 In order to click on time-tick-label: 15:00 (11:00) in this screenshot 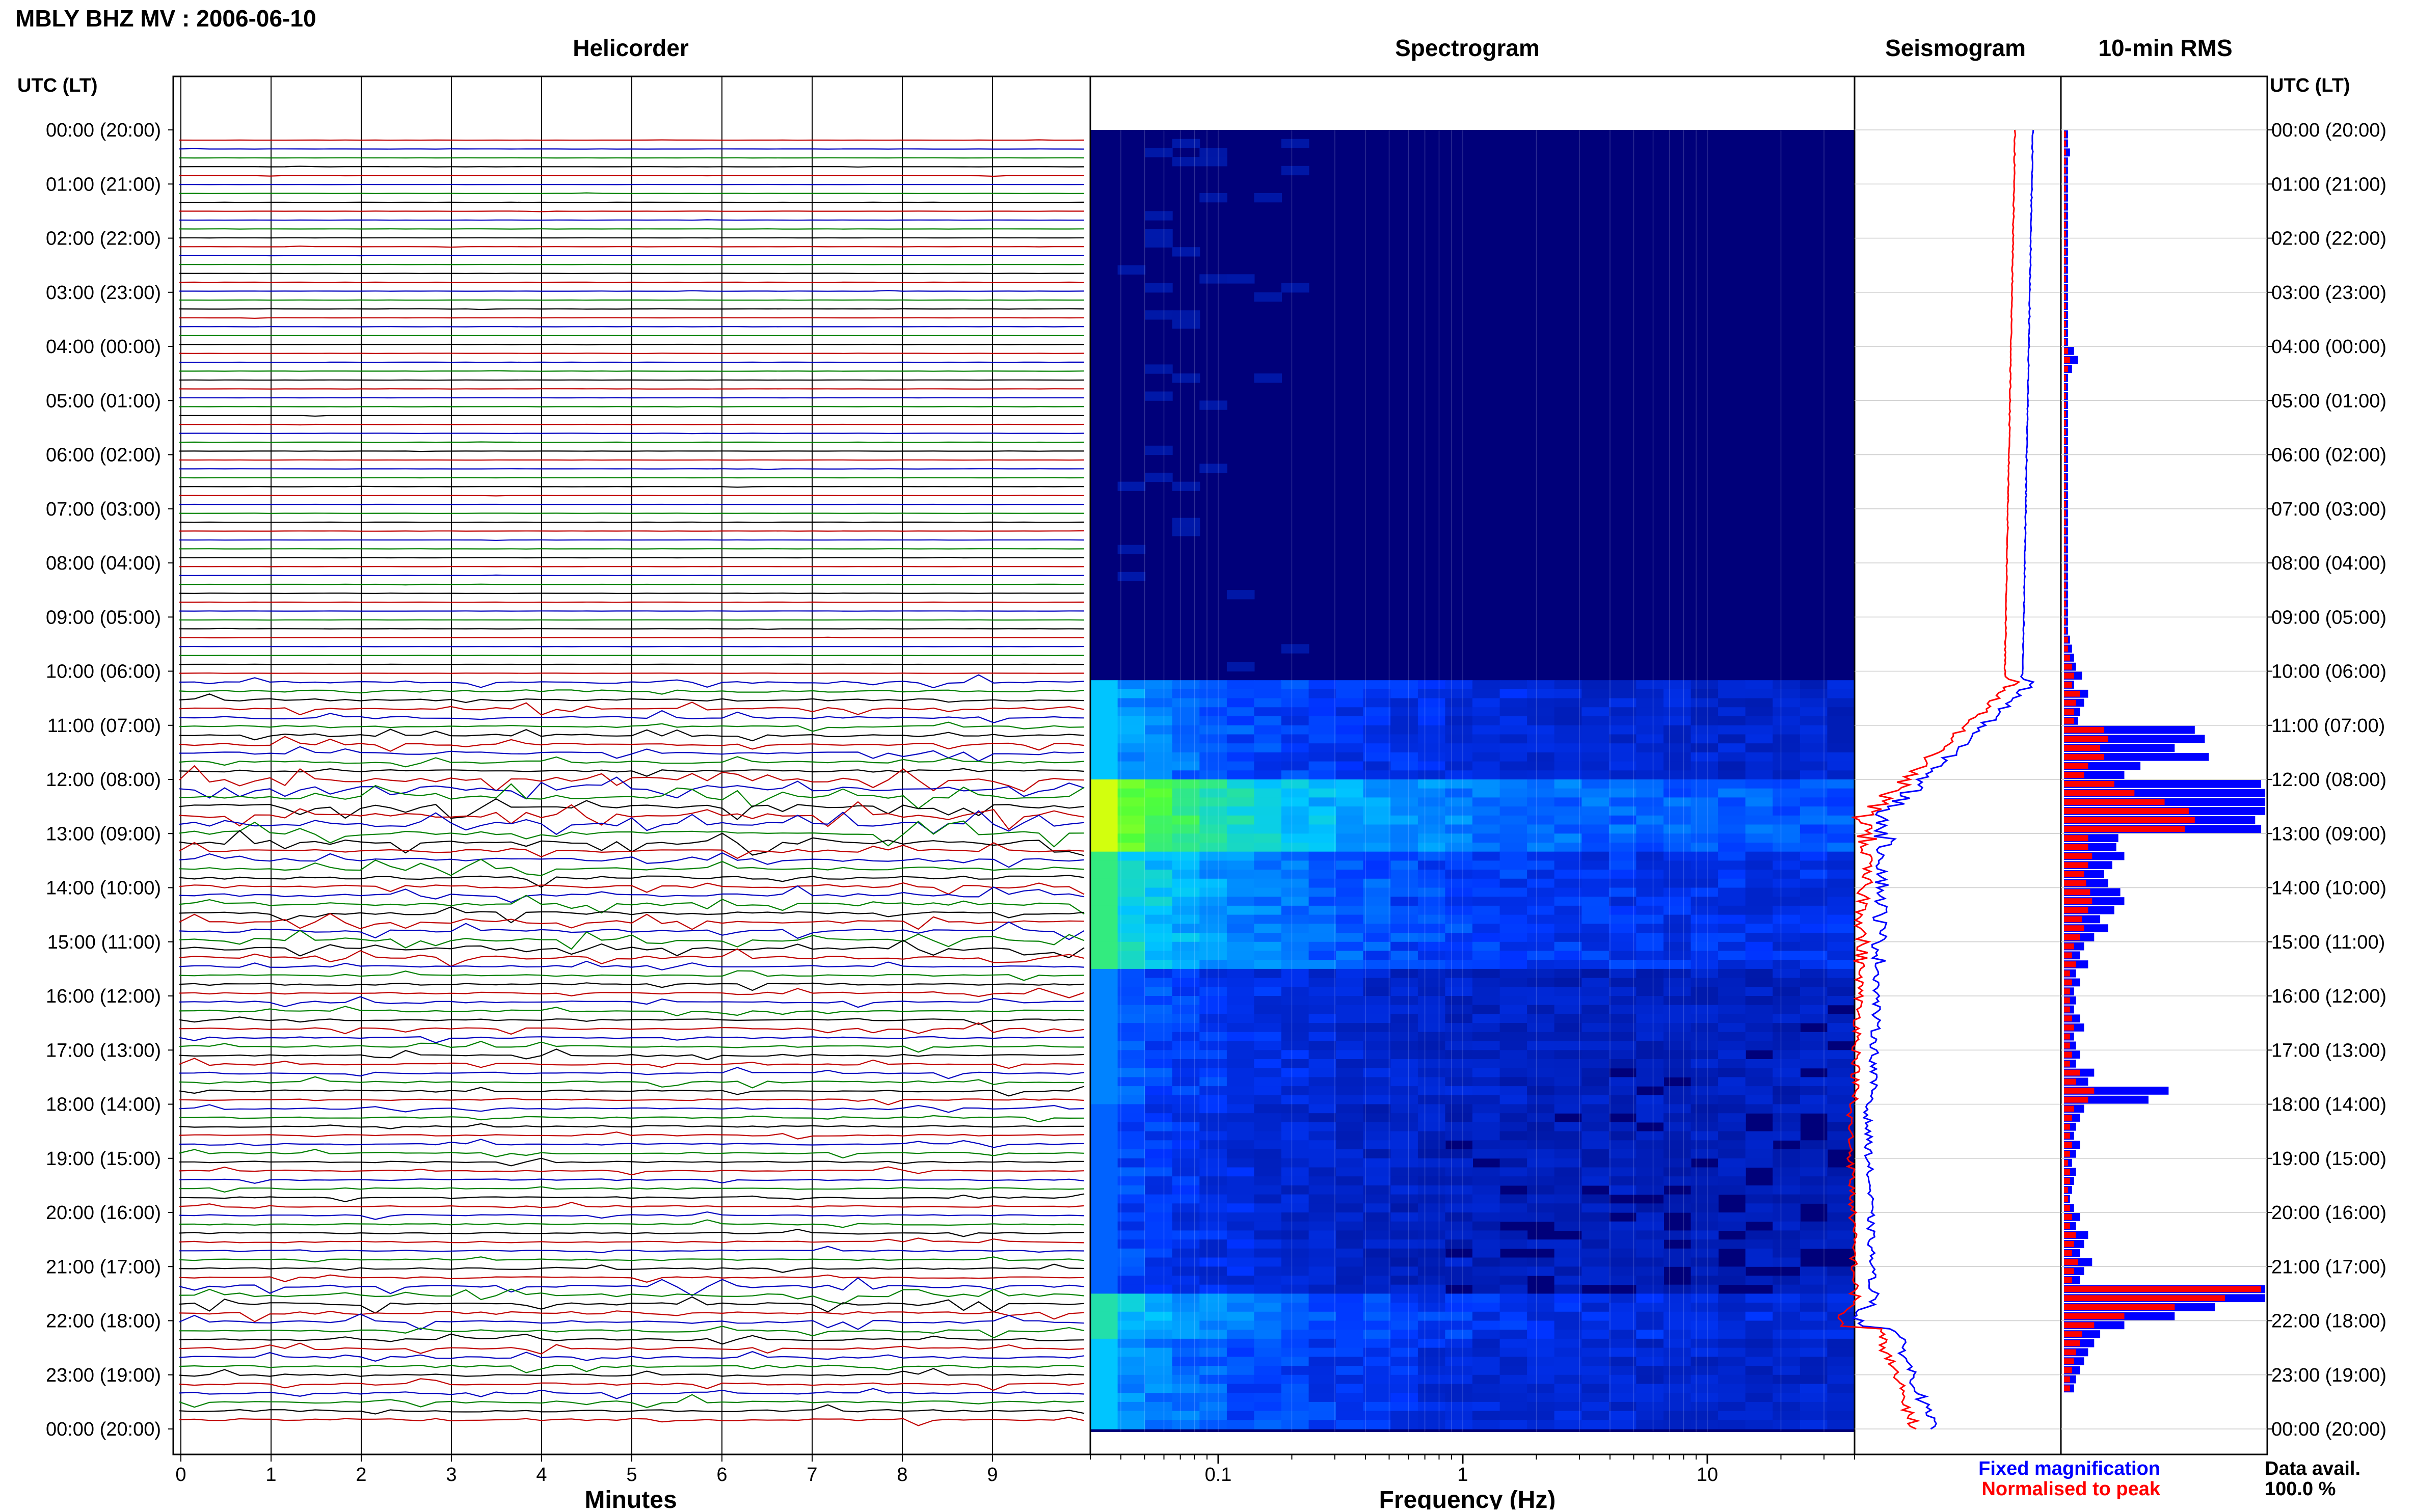, I will do `click(2328, 942)`.